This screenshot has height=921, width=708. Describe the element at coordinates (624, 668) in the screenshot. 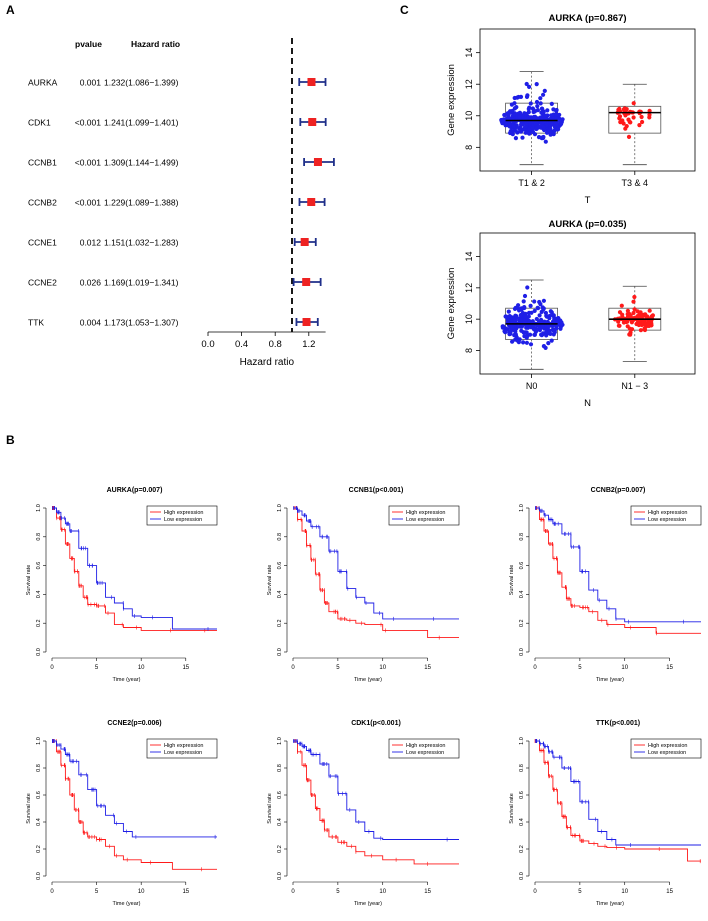

I see `x-tick-label: 10` at that location.